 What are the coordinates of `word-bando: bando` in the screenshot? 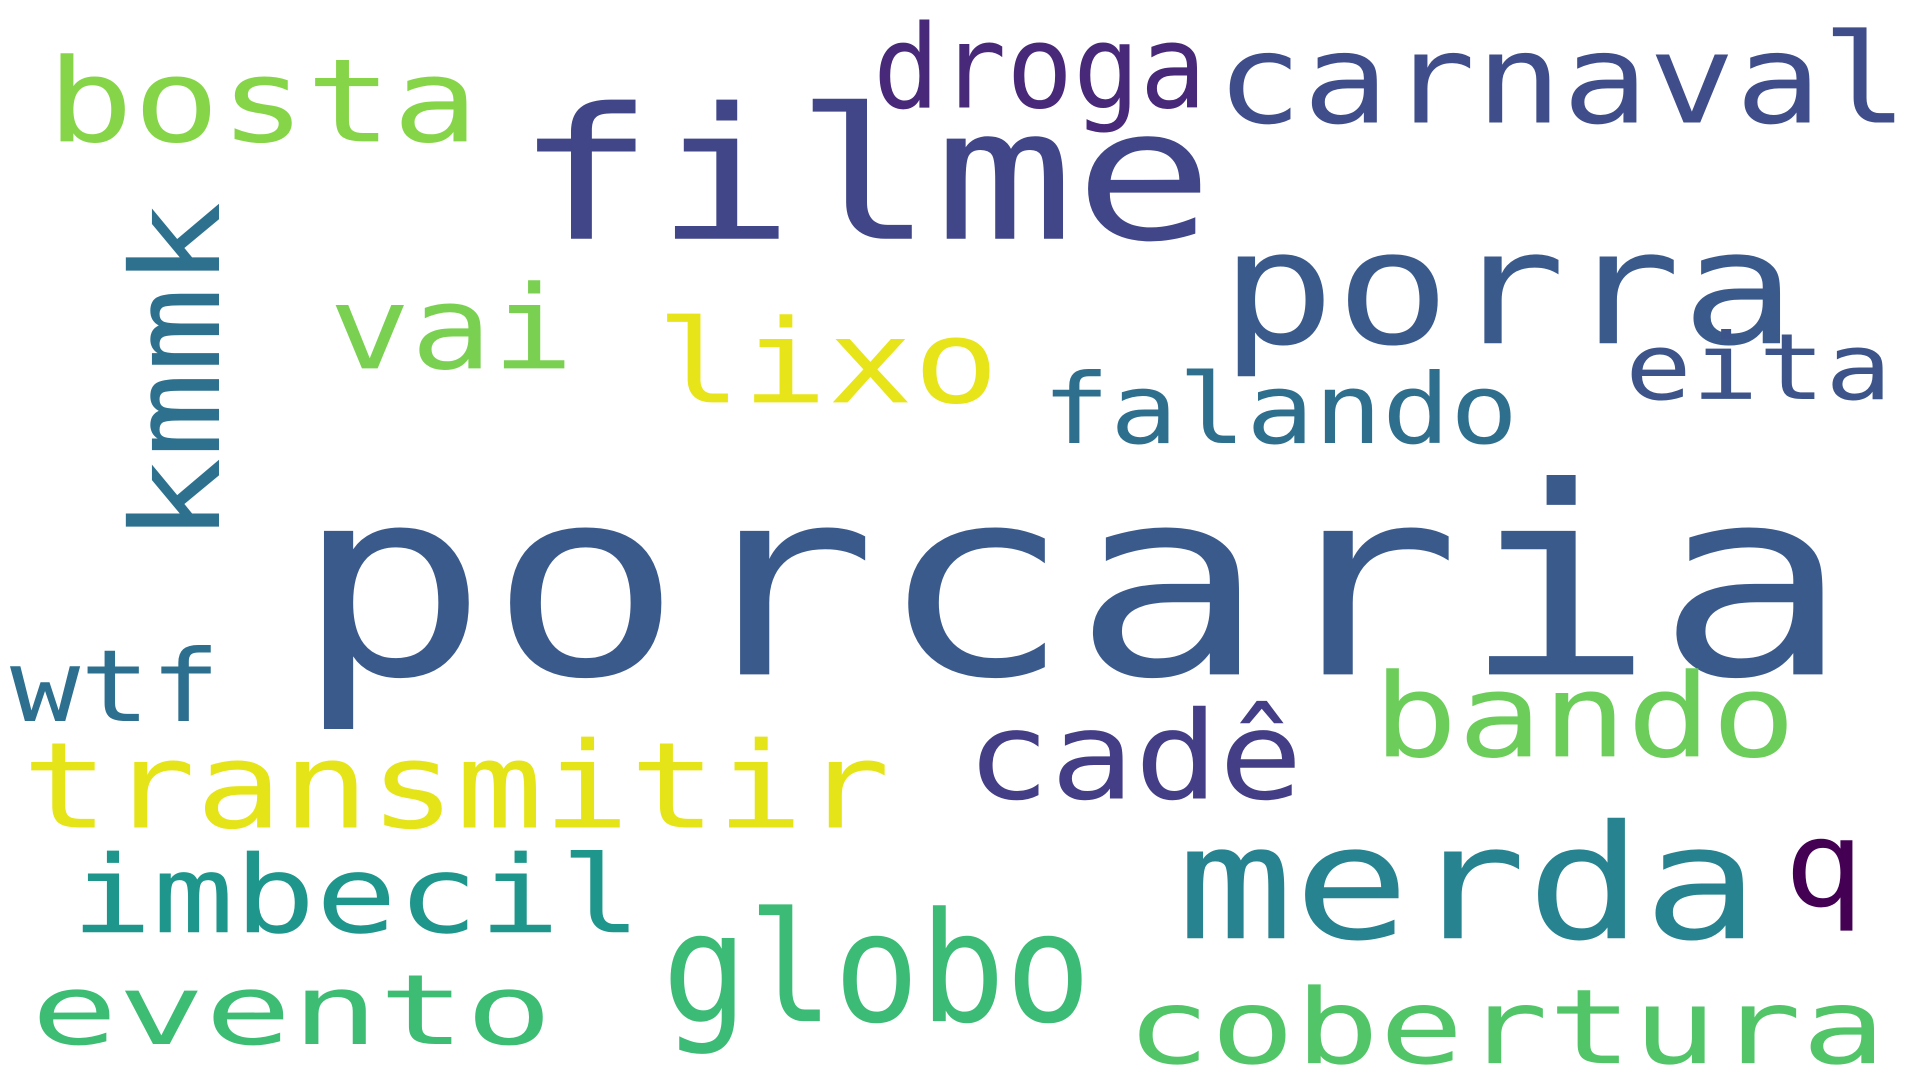 It's located at (1585, 716).